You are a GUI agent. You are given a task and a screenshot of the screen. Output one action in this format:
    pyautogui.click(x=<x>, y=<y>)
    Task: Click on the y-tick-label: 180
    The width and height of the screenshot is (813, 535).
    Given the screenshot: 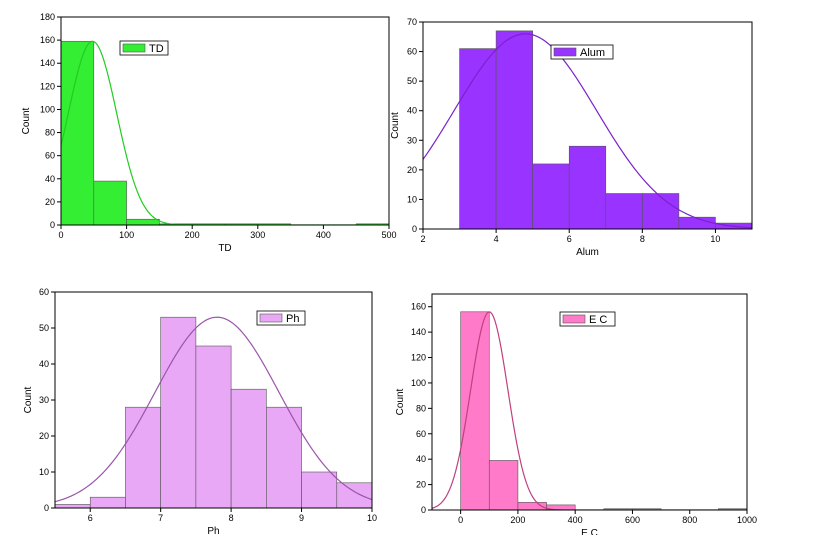 What is the action you would take?
    pyautogui.click(x=47, y=17)
    